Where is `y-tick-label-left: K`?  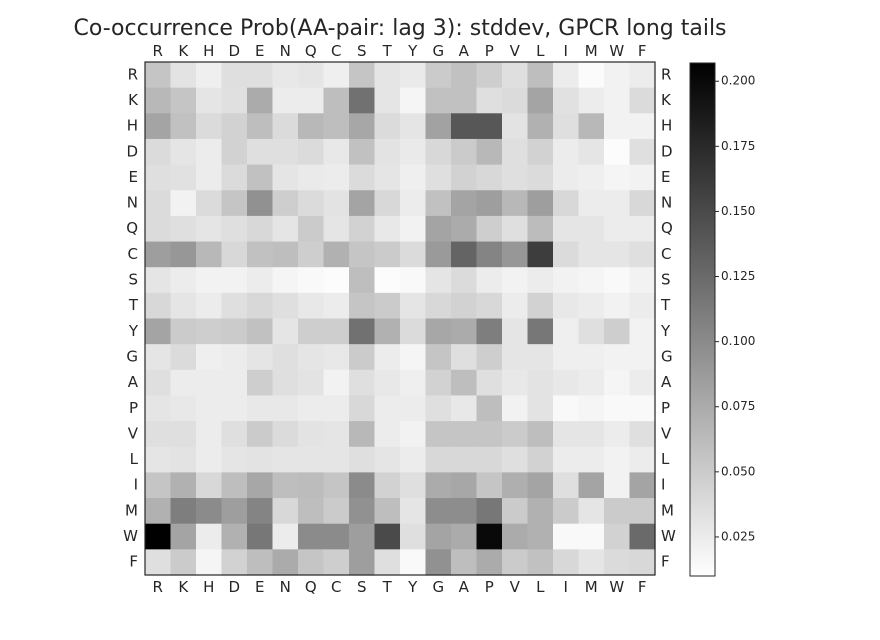 y-tick-label-left: K is located at coordinates (133, 100).